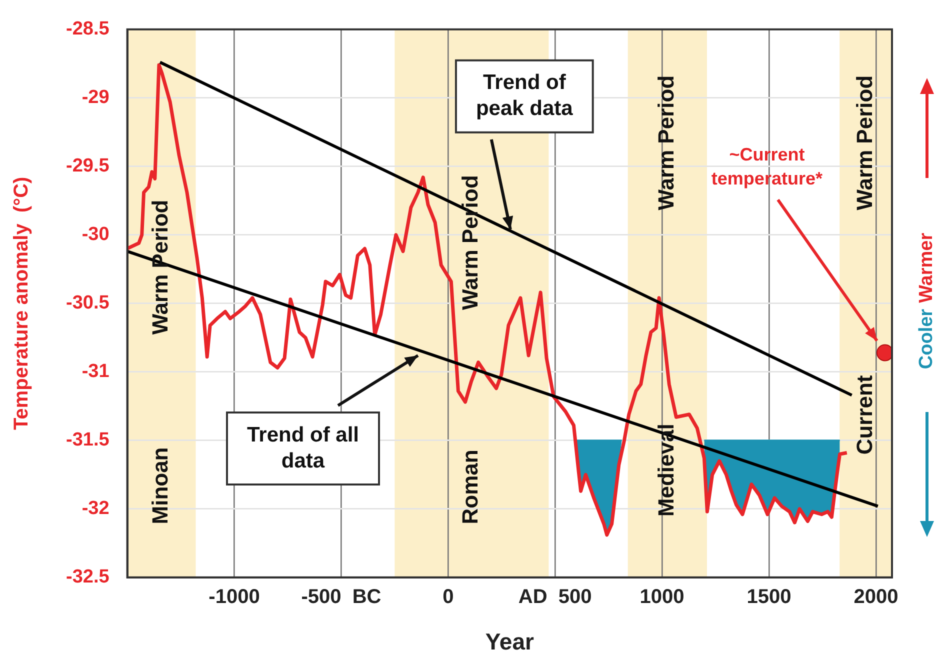 This screenshot has width=939, height=667. What do you see at coordinates (864, 265) in the screenshot?
I see `text: Current Warm Period` at bounding box center [864, 265].